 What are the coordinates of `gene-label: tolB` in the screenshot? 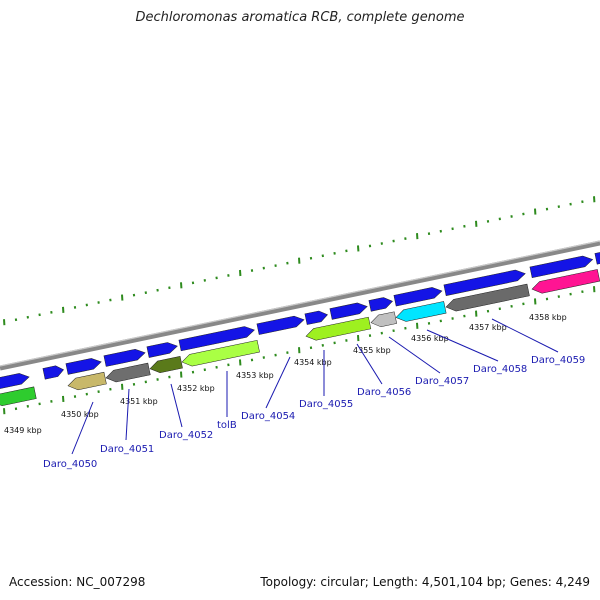 It's located at (227, 425).